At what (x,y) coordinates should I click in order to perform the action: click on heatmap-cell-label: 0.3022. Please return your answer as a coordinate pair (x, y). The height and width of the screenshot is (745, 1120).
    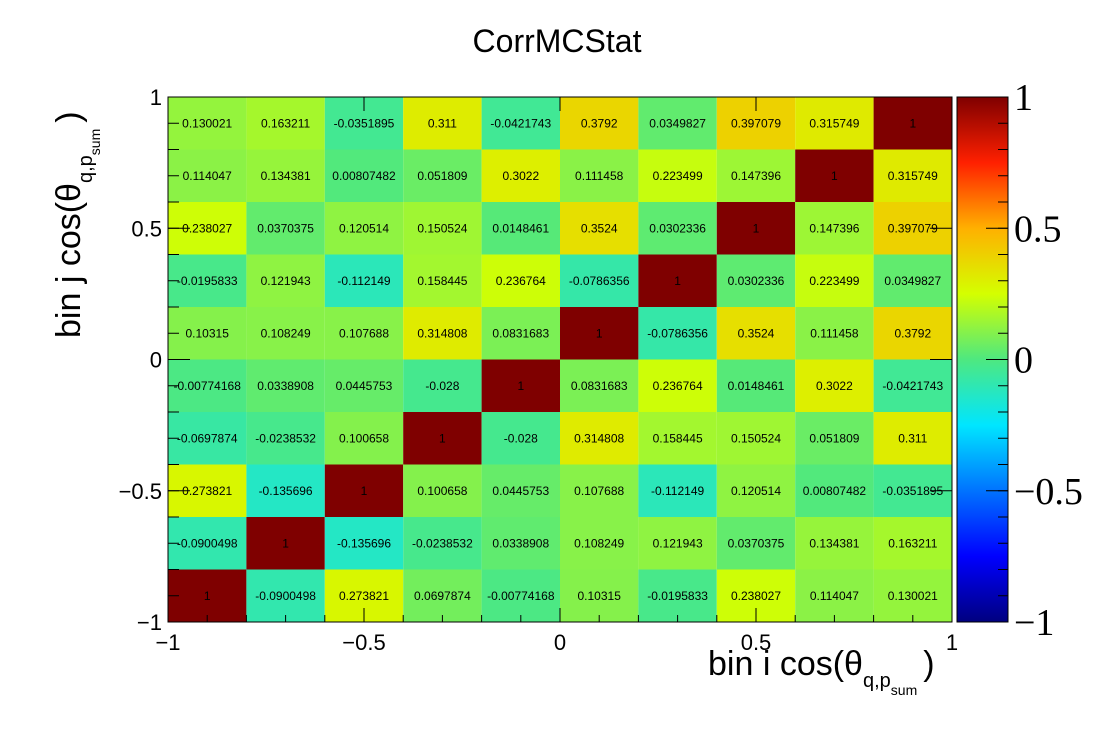
    Looking at the image, I should click on (520, 176).